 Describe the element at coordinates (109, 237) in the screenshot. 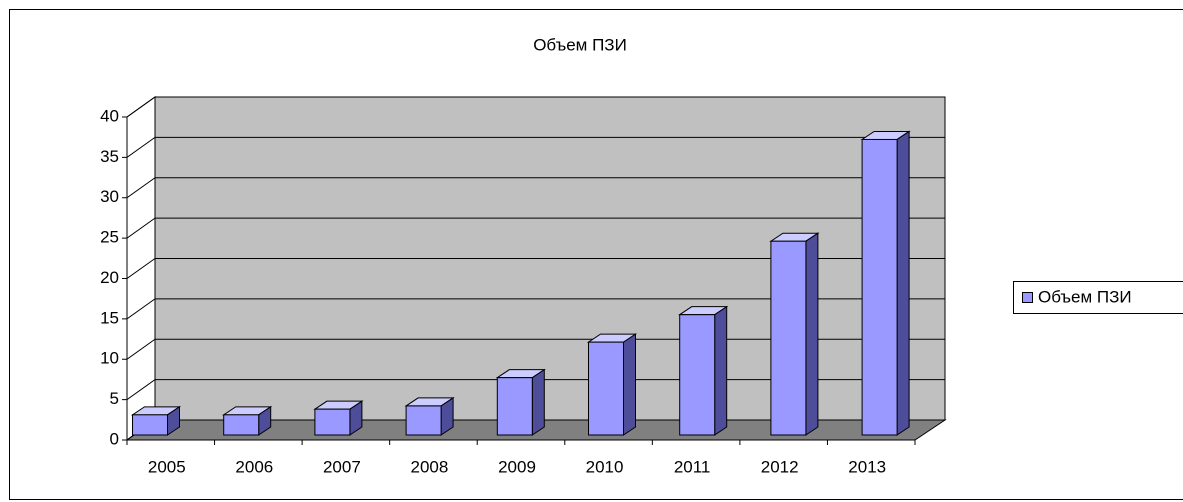

I see `y-tick-label: 25` at that location.